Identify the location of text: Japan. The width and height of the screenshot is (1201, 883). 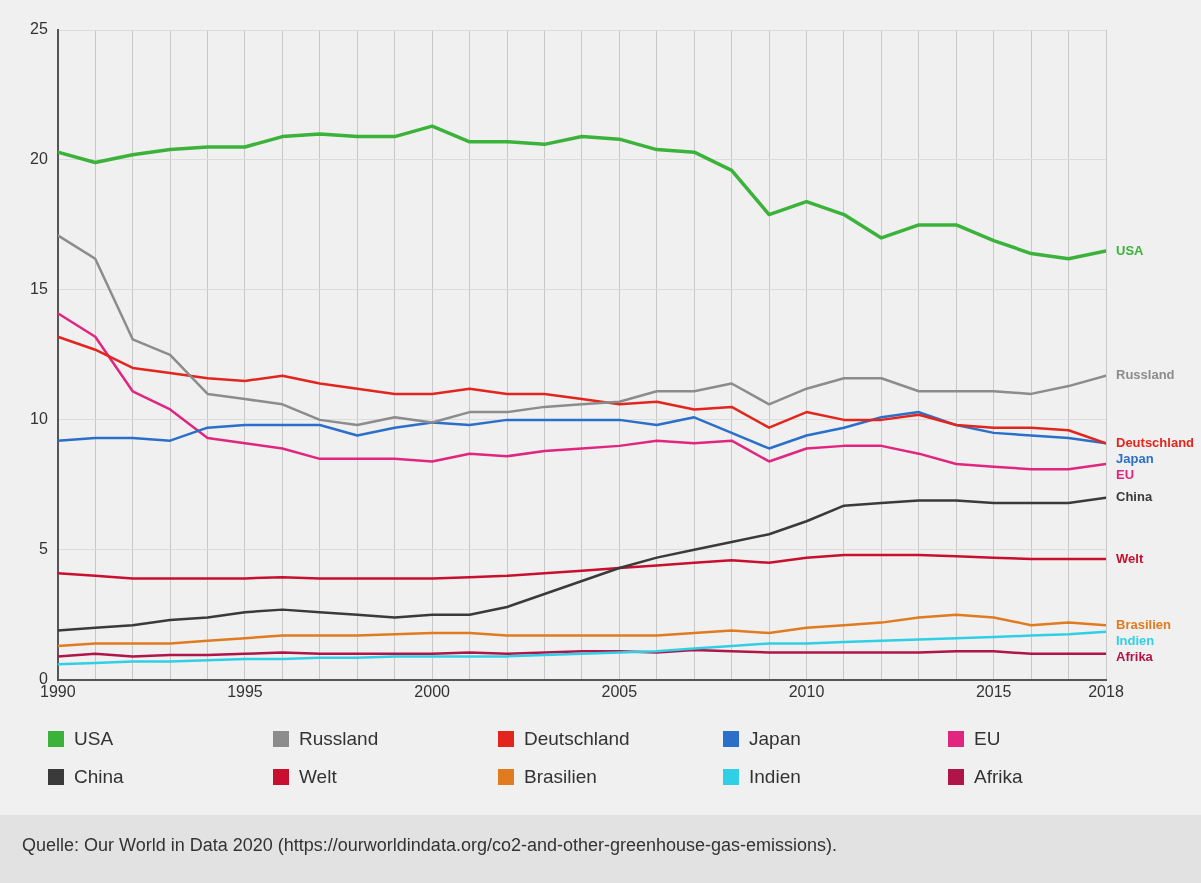
(1135, 458).